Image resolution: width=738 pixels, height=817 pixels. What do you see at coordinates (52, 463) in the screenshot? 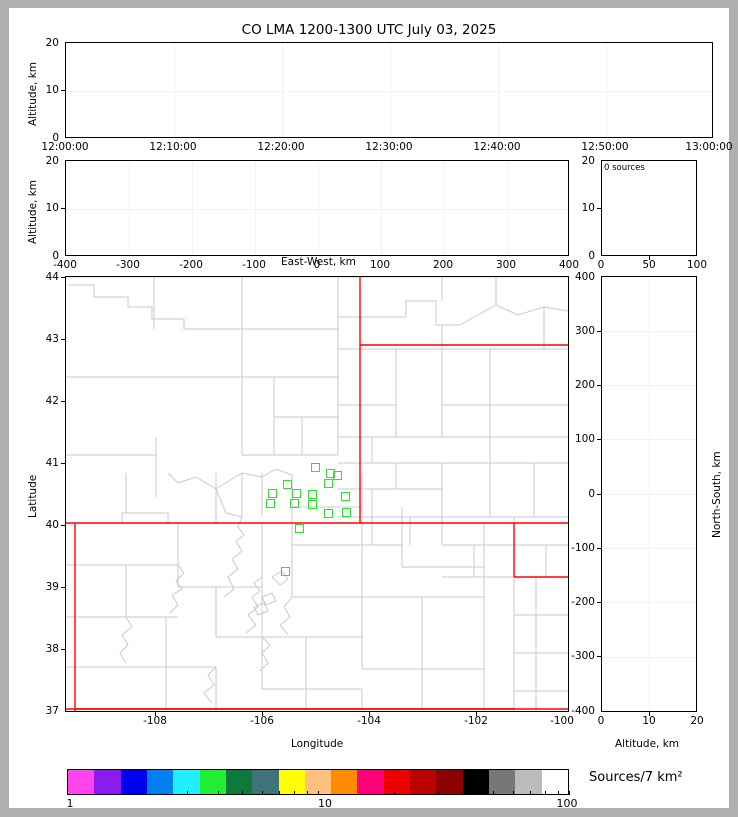
I see `ytick-label: 41` at bounding box center [52, 463].